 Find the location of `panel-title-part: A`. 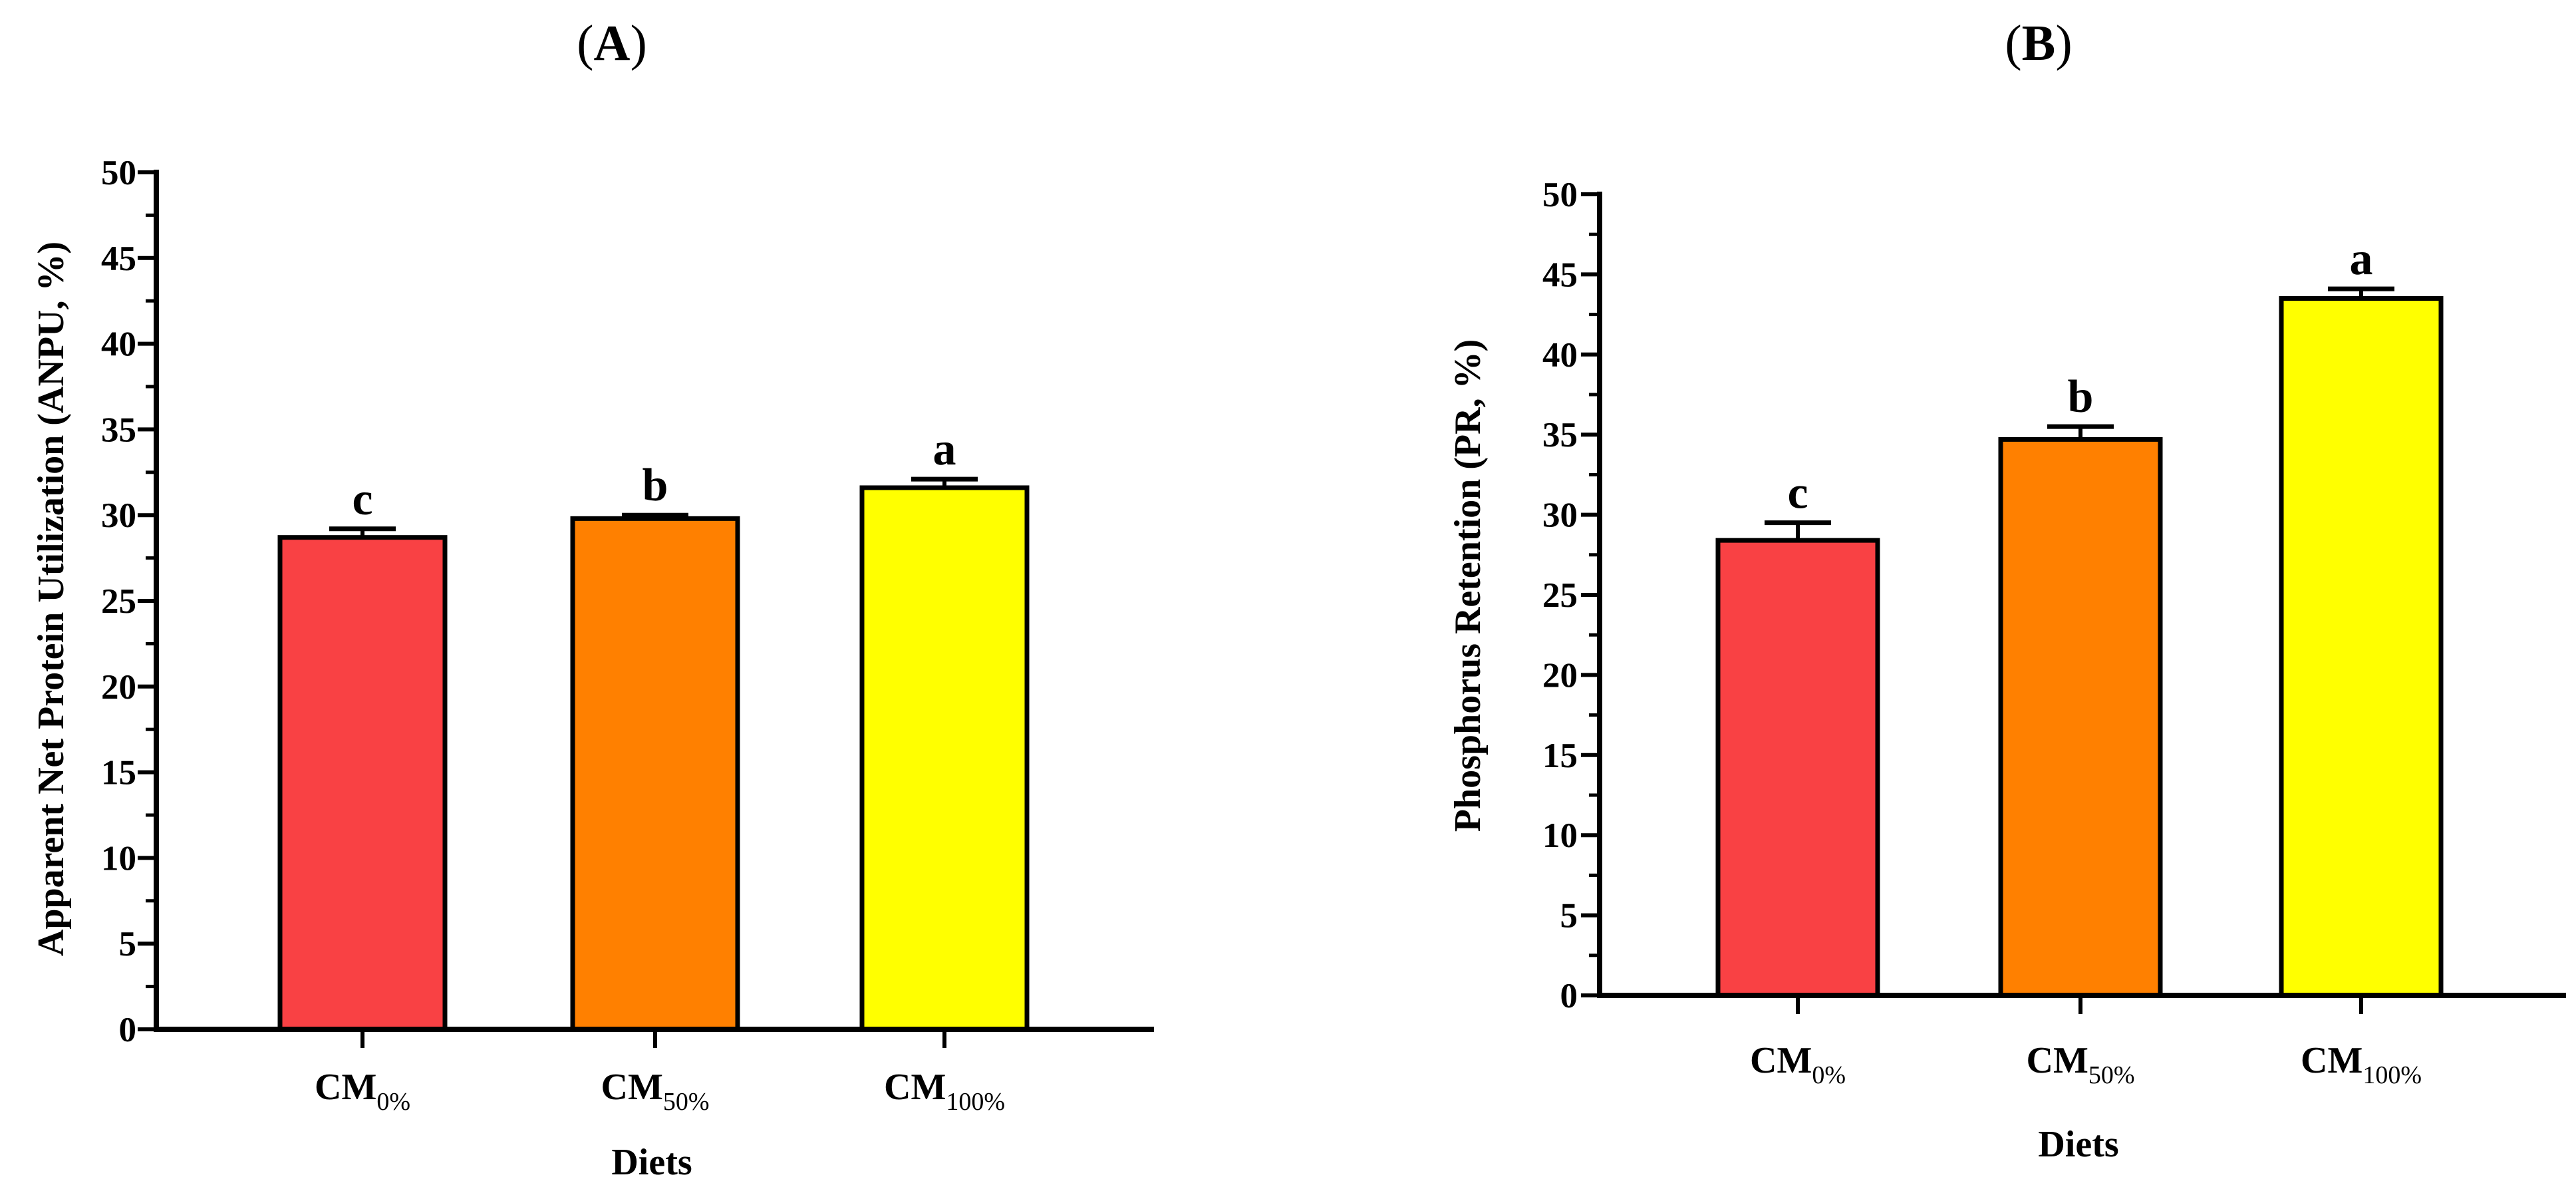

panel-title-part: A is located at coordinates (612, 43).